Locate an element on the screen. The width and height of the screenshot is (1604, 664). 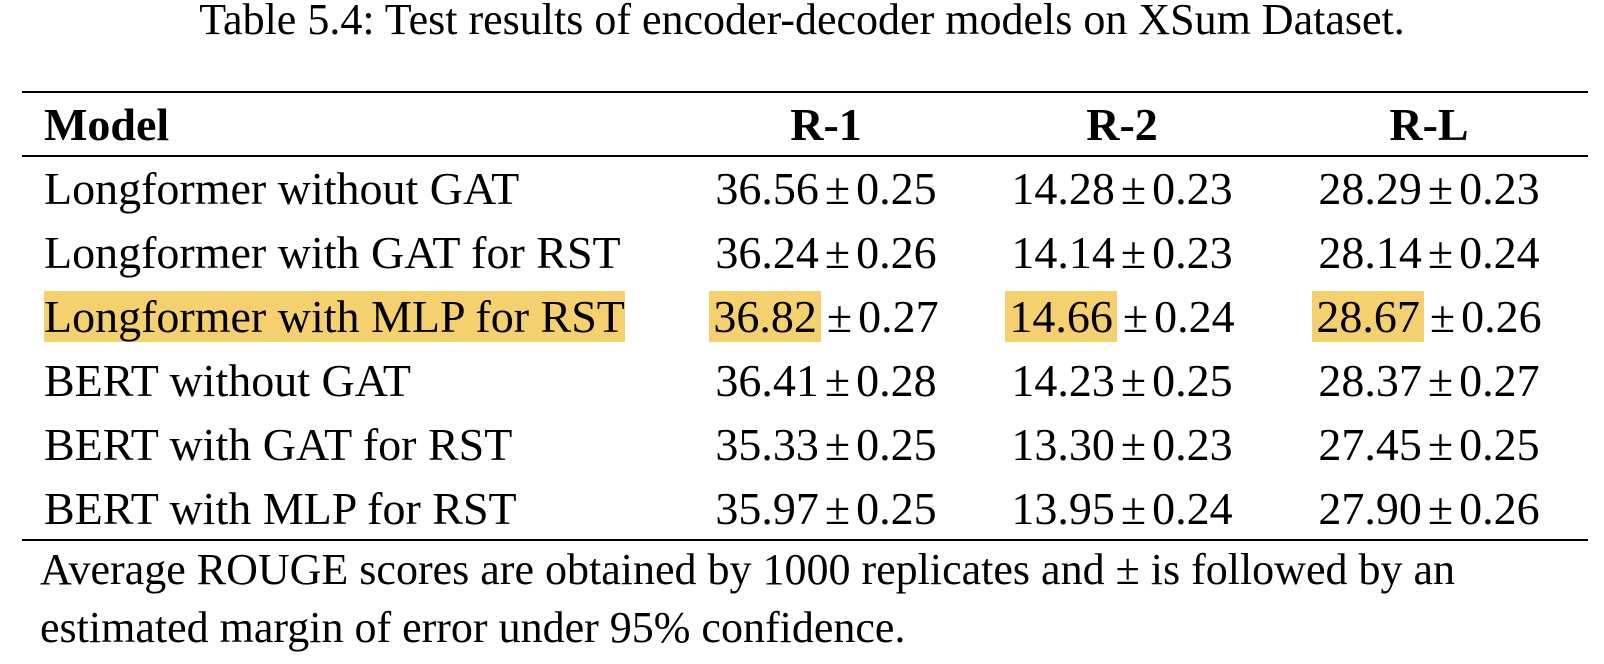
model-name: BERT with GAT for RST is located at coordinates (278, 444).